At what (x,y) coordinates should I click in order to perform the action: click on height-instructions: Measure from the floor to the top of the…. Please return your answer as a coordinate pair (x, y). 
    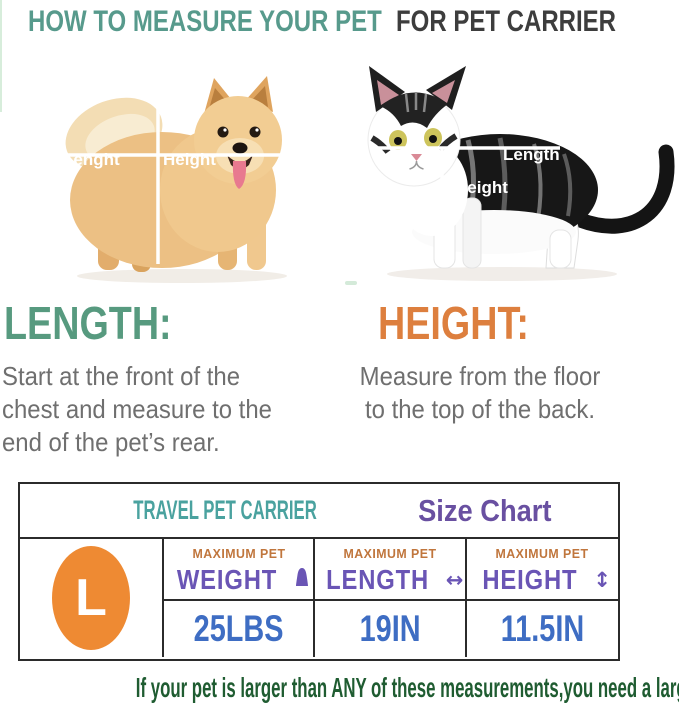
    Looking at the image, I should click on (480, 393).